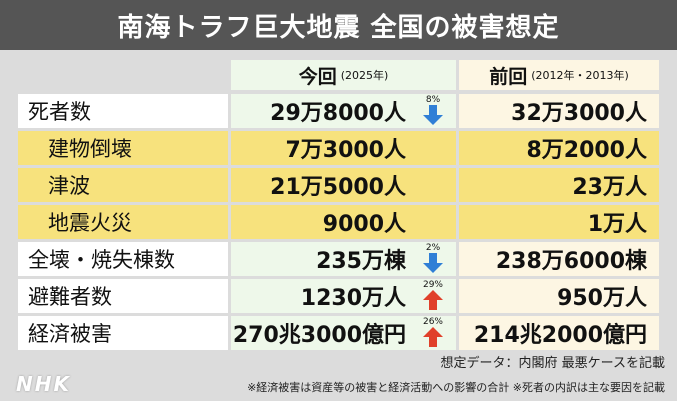 The image size is (677, 401). I want to click on change-percent: 8%, so click(433, 100).